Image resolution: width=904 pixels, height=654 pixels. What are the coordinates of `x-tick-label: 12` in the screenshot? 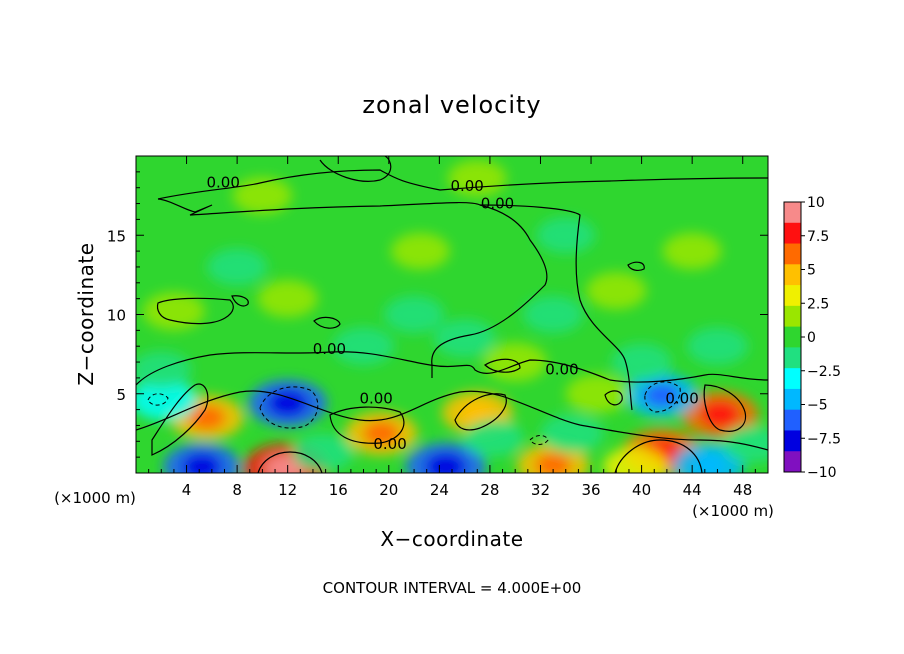 It's located at (287, 490).